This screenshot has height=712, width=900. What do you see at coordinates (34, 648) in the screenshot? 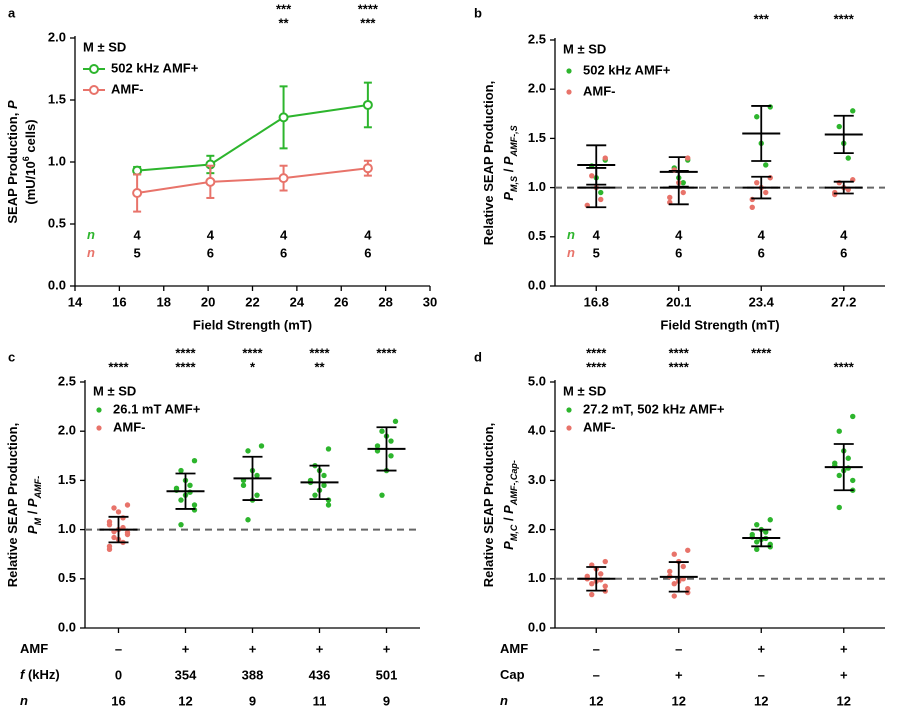
I see `table-row-label: AMF` at bounding box center [34, 648].